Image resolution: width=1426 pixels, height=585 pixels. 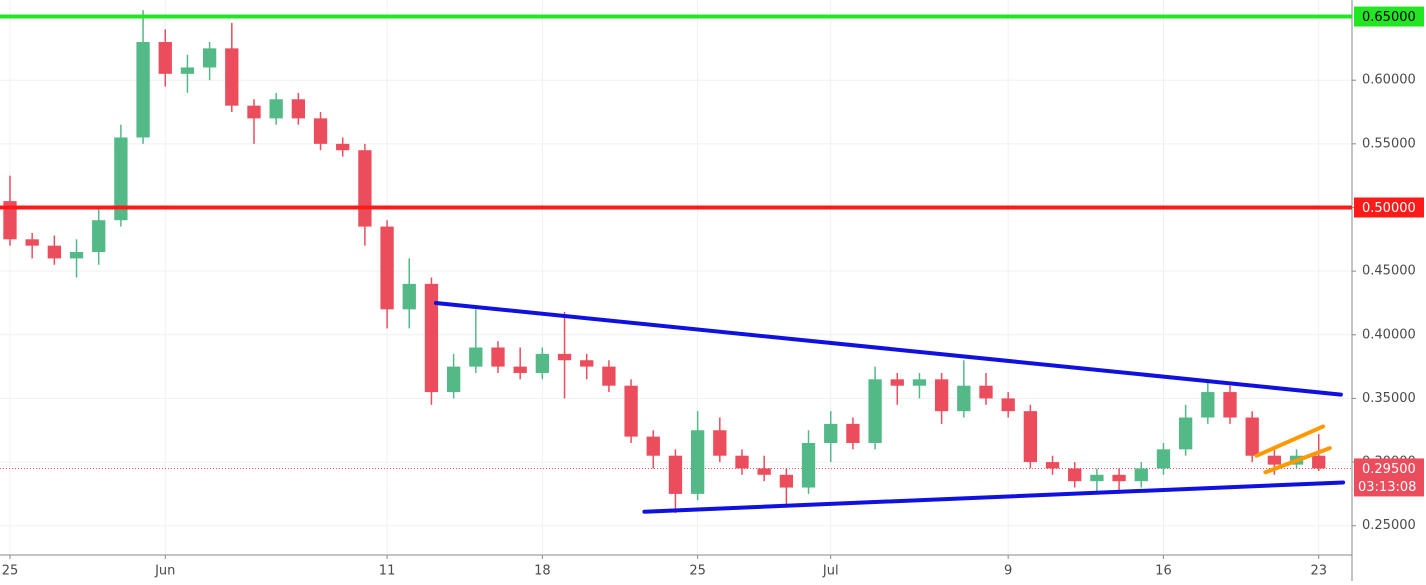 I want to click on y-tick-label: 0.60000, so click(x=1389, y=80).